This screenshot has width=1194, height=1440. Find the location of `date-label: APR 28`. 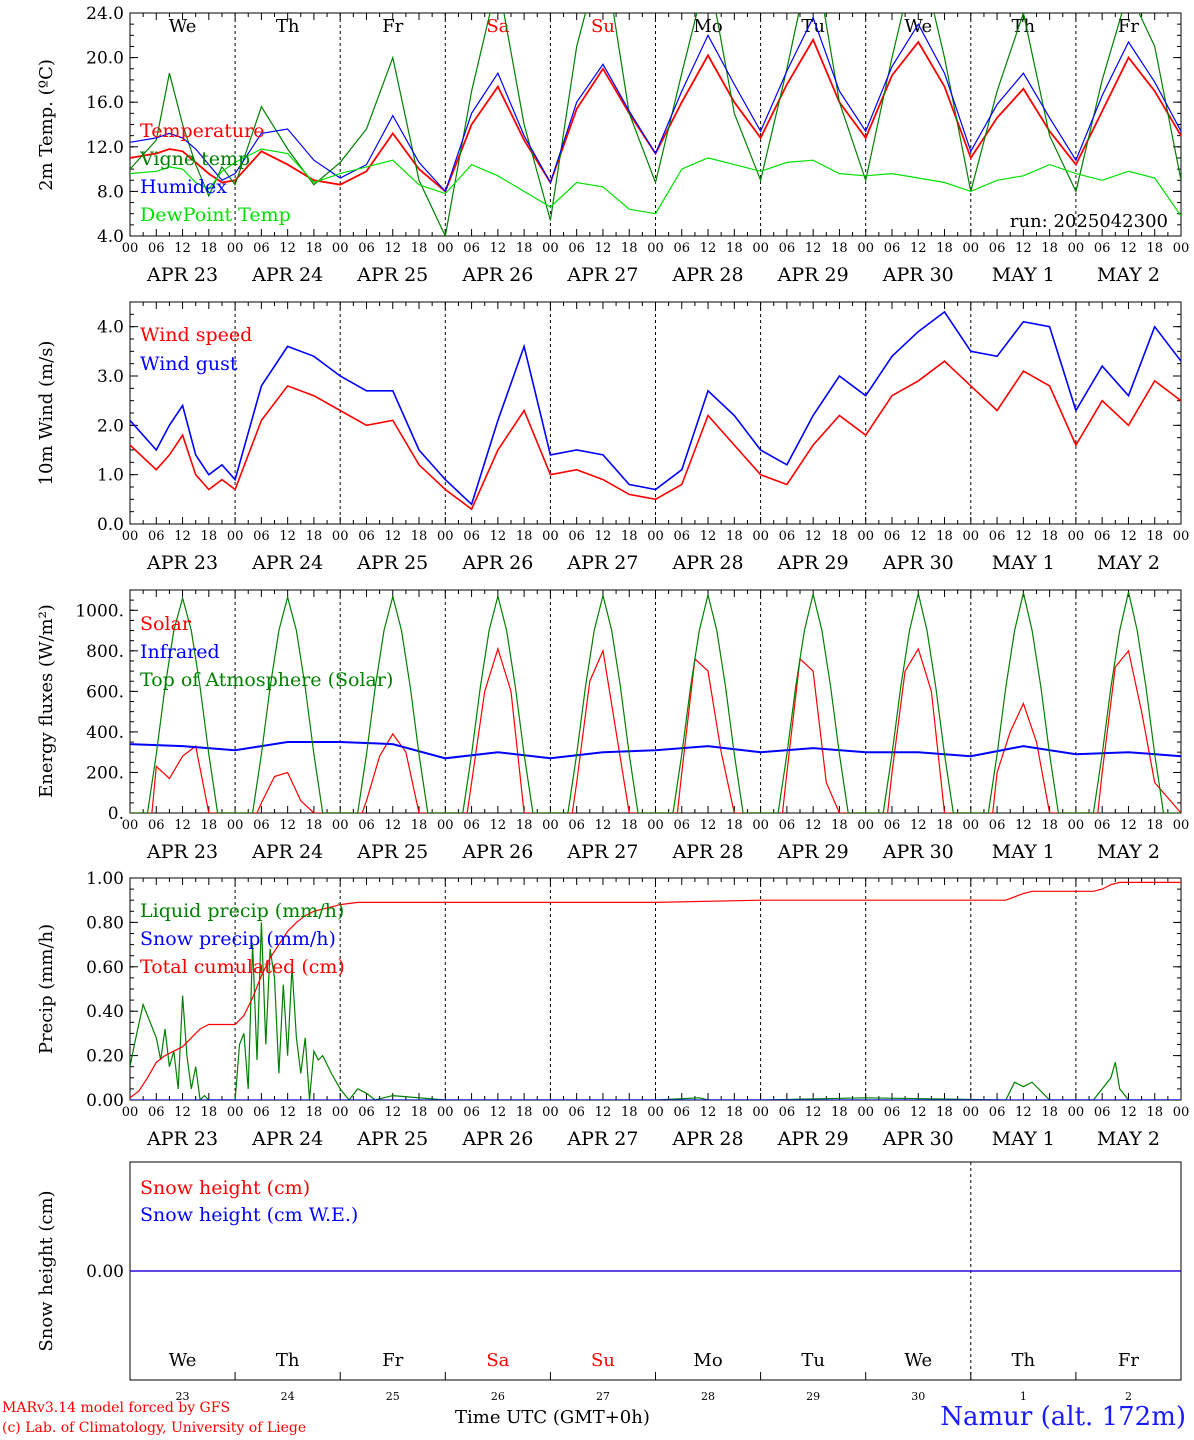

date-label: APR 28 is located at coordinates (708, 275).